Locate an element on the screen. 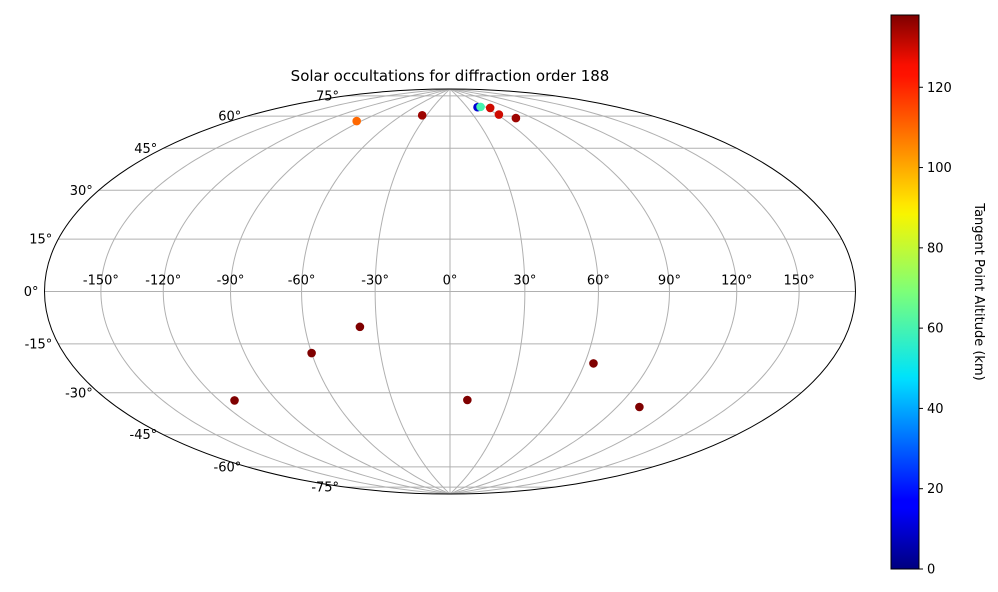  latitude-tick-label: 0° is located at coordinates (31, 292).